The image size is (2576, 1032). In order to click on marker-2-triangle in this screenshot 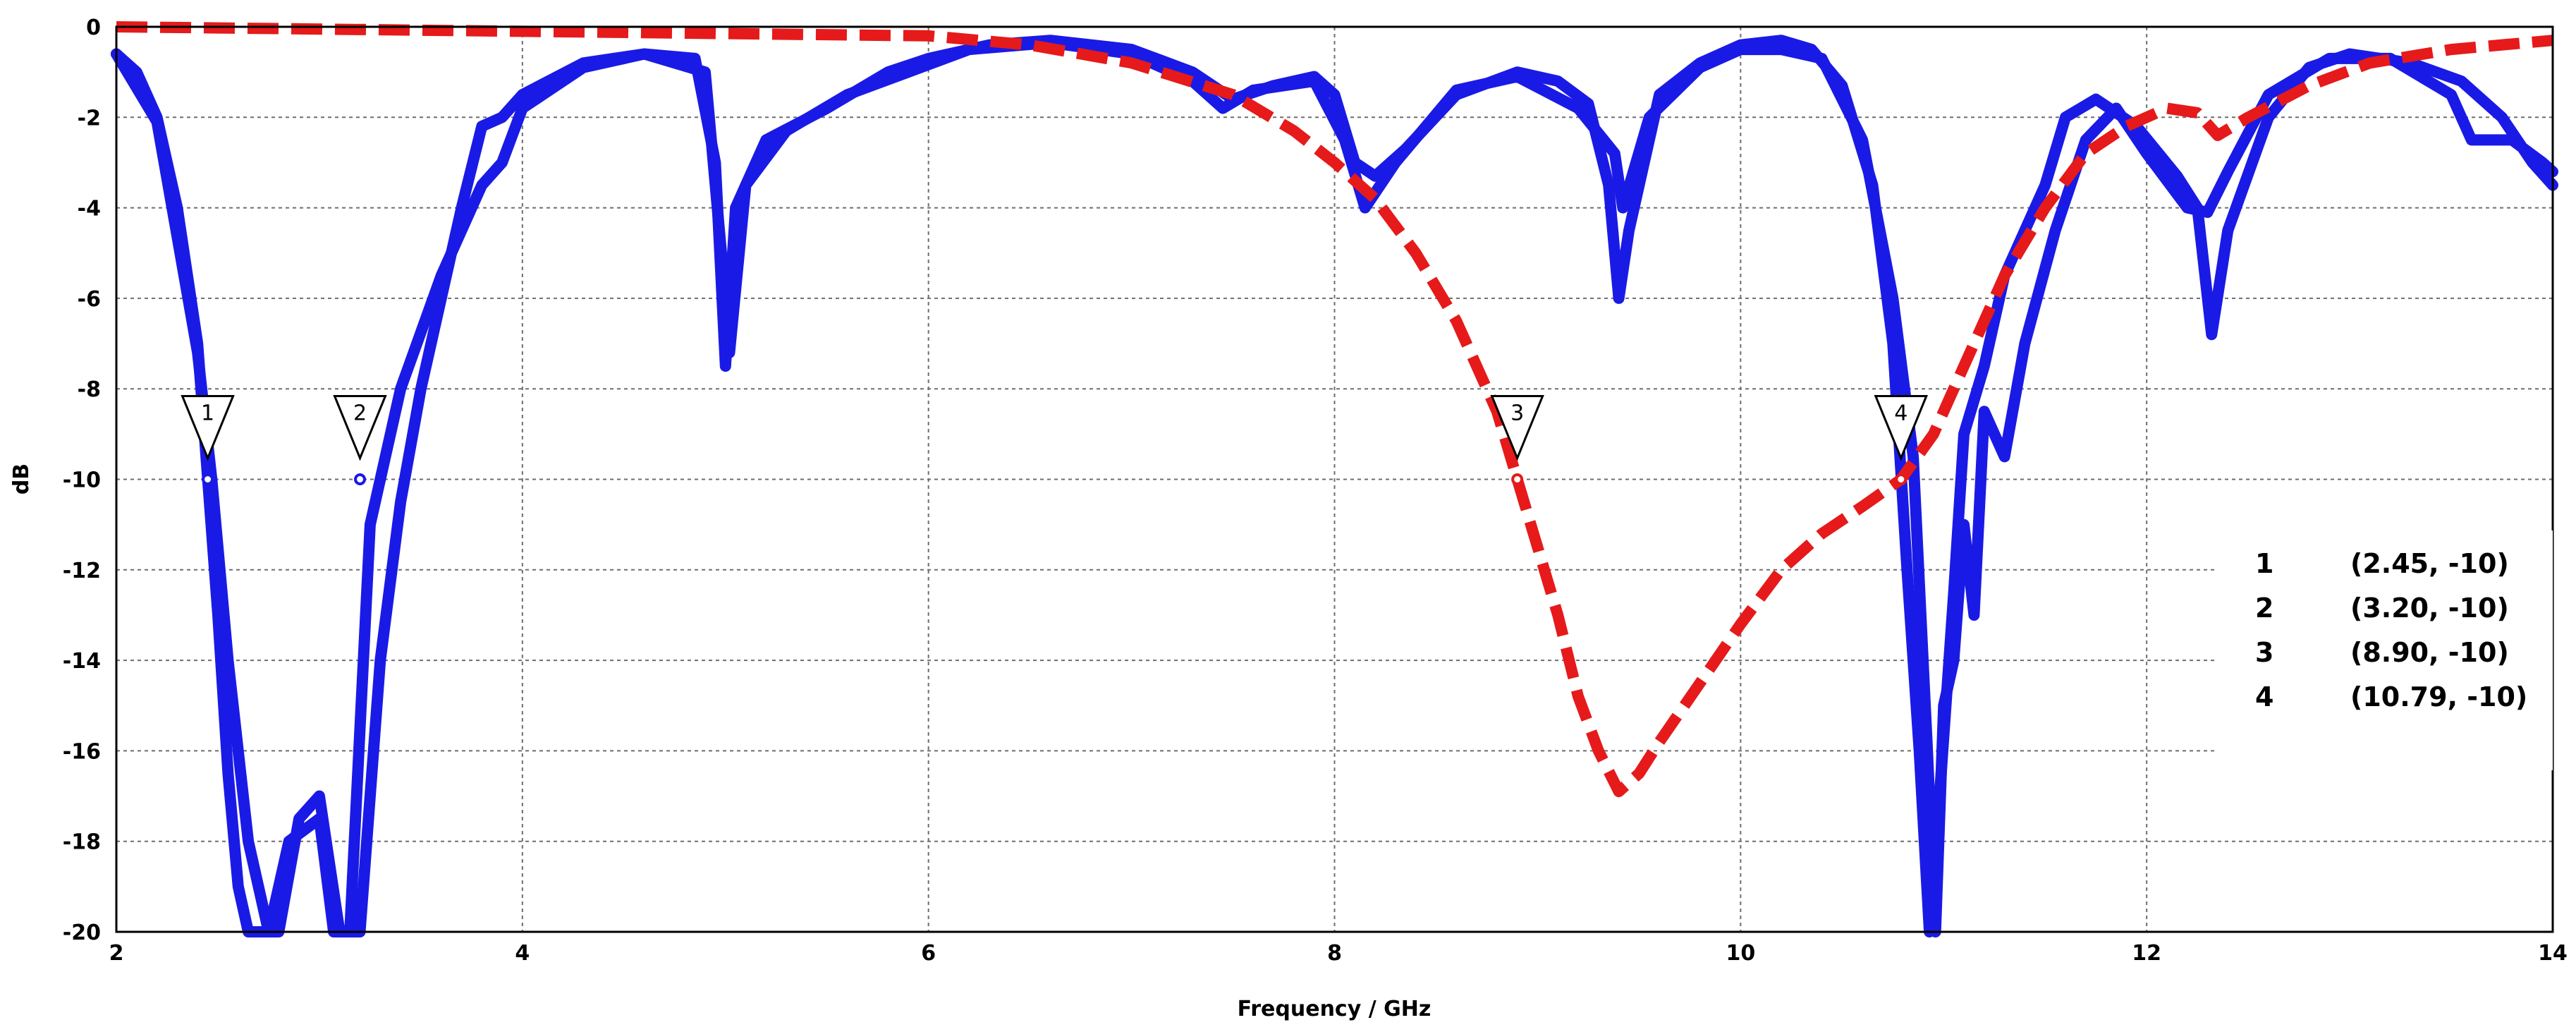, I will do `click(360, 428)`.